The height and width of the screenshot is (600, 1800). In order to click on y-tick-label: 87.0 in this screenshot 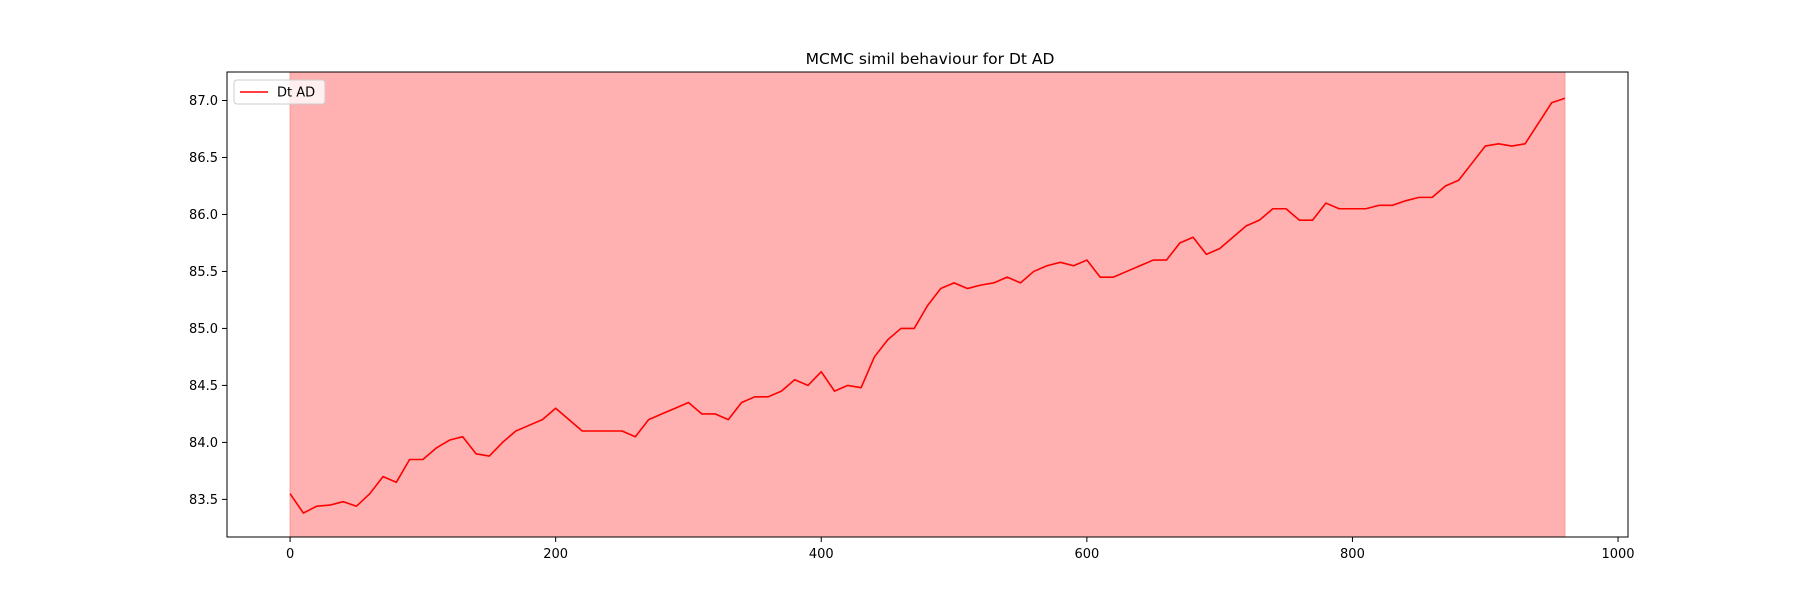, I will do `click(203, 101)`.